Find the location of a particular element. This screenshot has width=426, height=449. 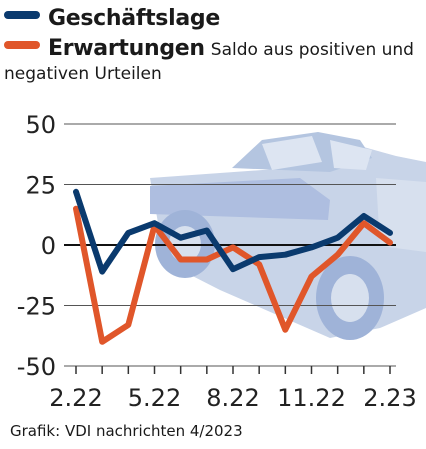

legend-note: Saldo aus positiven und is located at coordinates (312, 50).